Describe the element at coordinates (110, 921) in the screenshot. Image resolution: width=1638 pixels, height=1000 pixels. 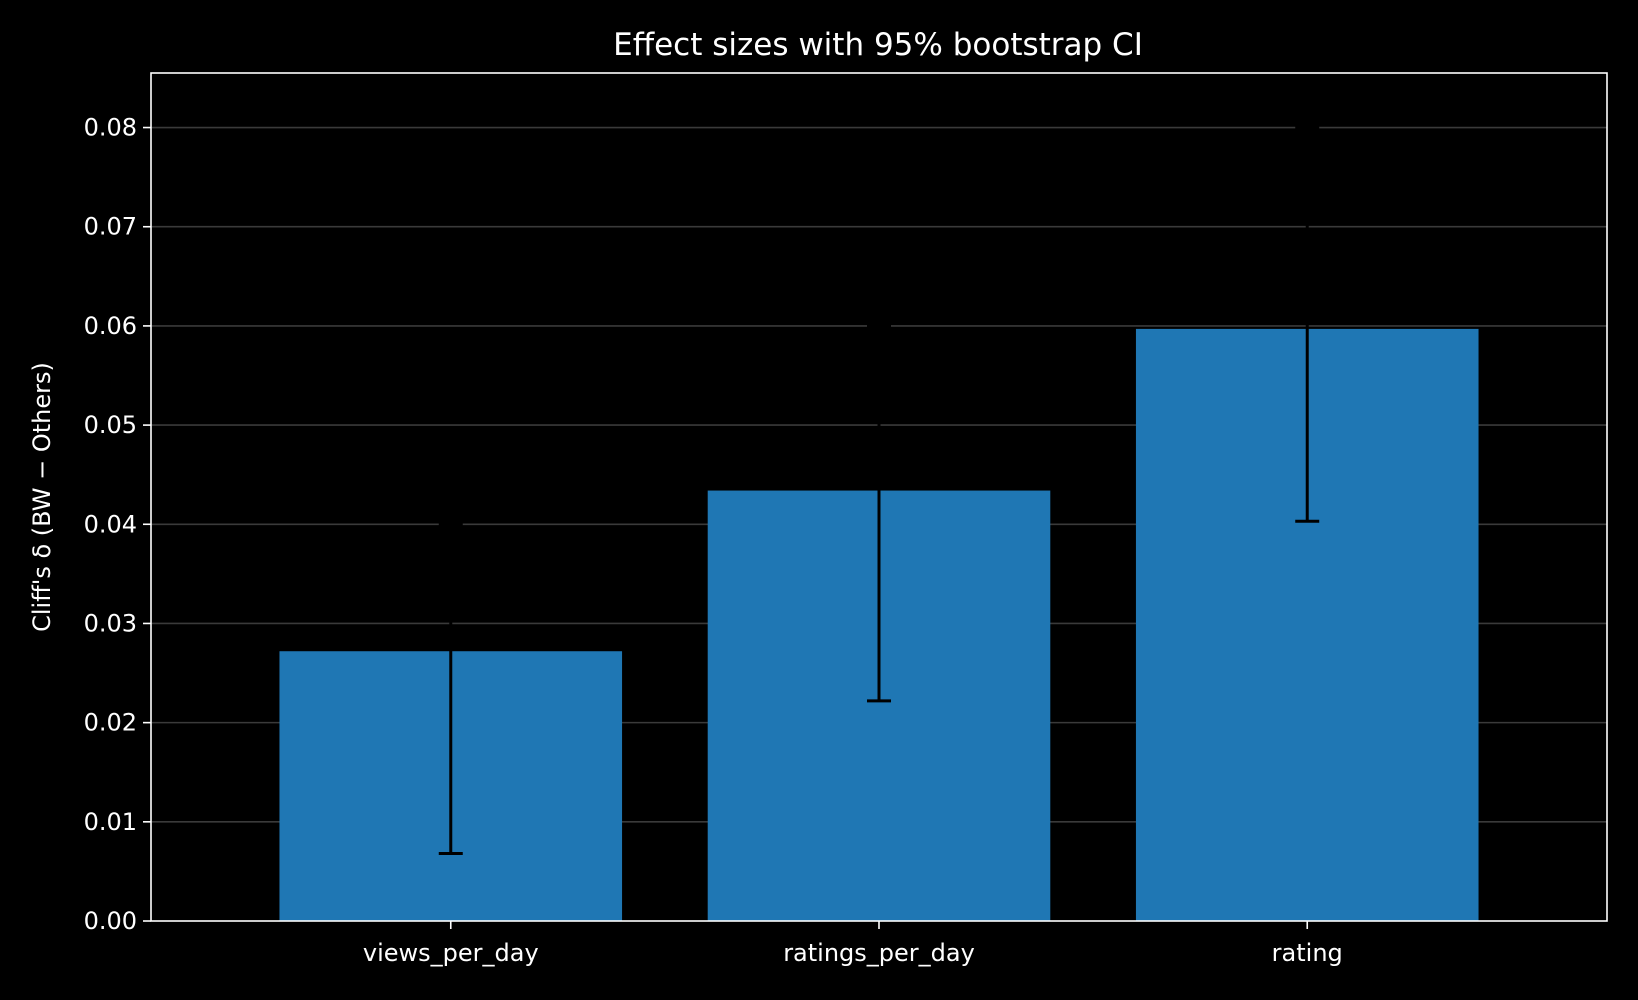
I see `y-tick-label: 0.00` at that location.